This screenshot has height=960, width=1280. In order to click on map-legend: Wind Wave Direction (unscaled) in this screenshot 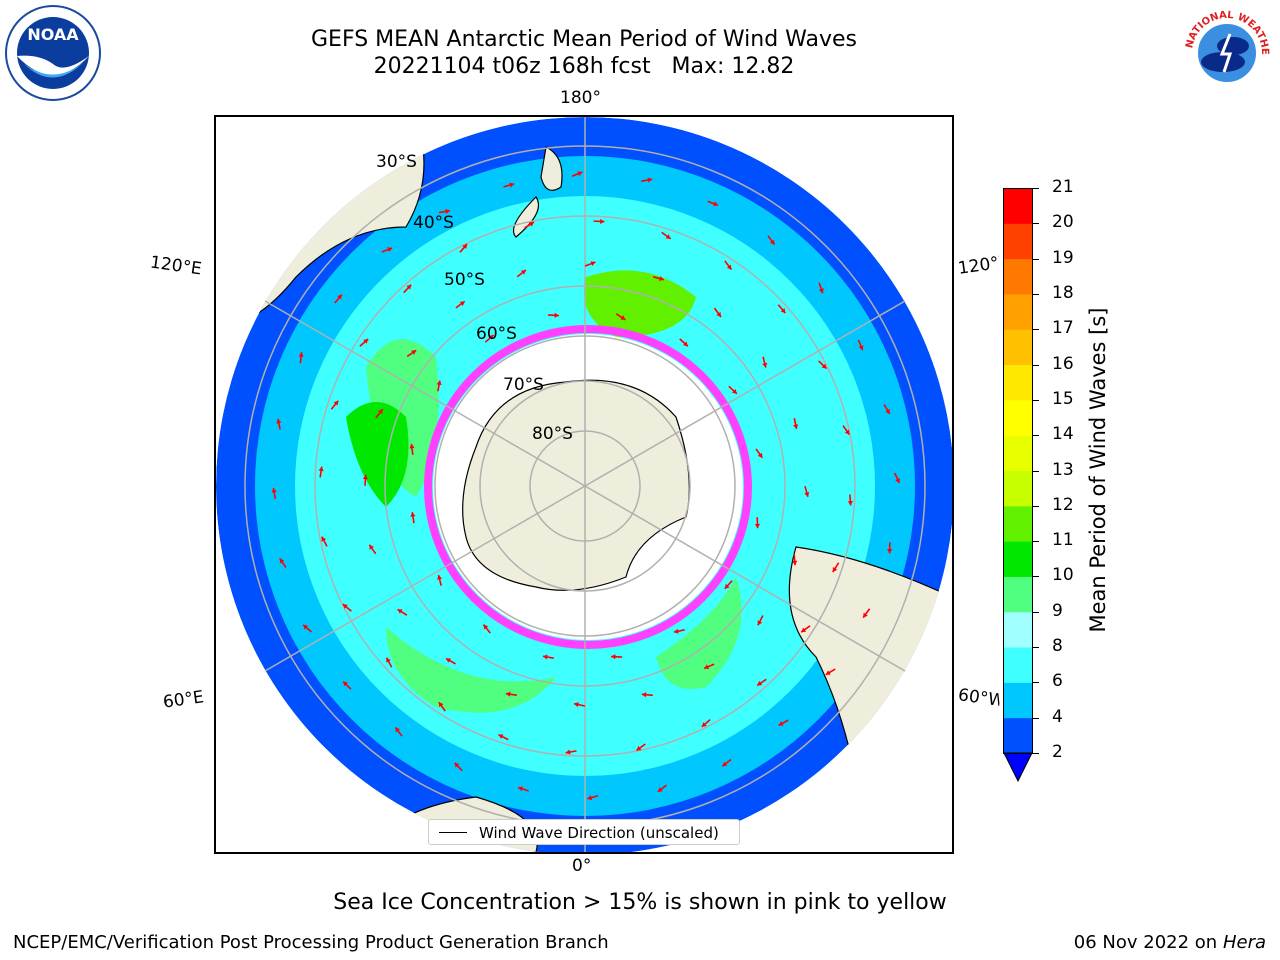, I will do `click(584, 832)`.